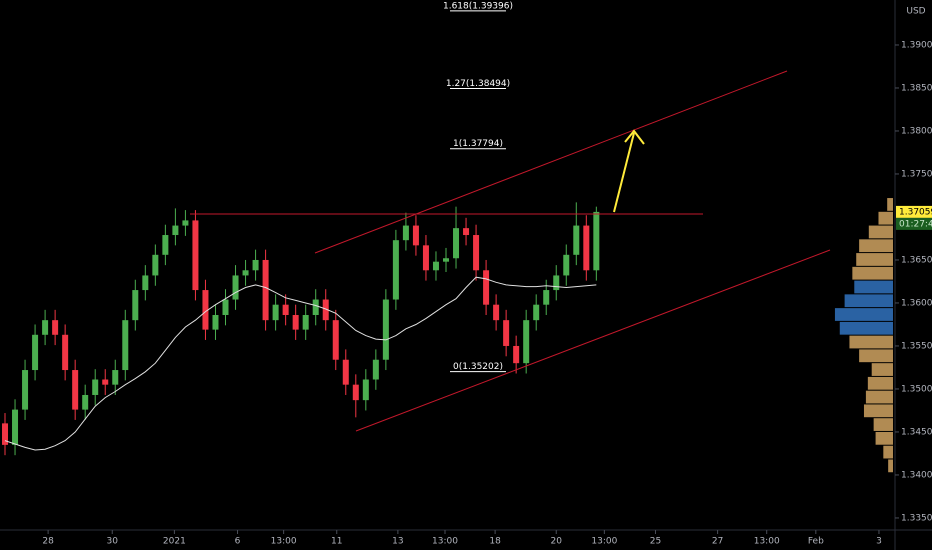 This screenshot has height=550, width=932. I want to click on x-tick-label: Feb, so click(816, 542).